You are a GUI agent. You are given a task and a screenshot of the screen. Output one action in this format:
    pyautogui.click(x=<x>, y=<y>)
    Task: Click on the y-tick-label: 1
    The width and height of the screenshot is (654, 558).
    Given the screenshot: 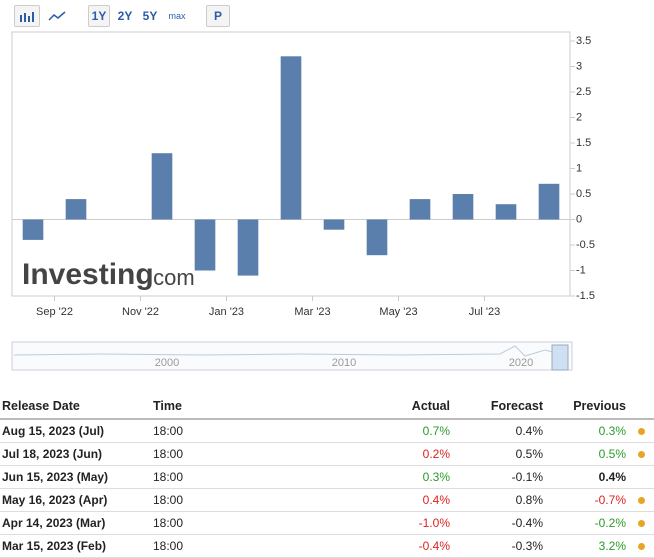 What is the action you would take?
    pyautogui.click(x=579, y=168)
    